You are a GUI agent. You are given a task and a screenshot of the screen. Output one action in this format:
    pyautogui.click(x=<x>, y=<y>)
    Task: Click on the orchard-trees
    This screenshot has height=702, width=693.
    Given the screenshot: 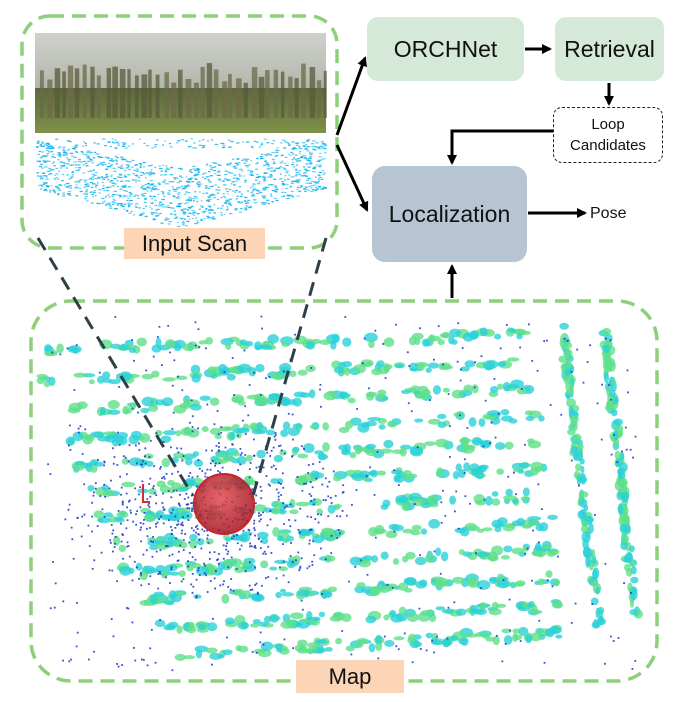 What is the action you would take?
    pyautogui.click(x=183, y=90)
    